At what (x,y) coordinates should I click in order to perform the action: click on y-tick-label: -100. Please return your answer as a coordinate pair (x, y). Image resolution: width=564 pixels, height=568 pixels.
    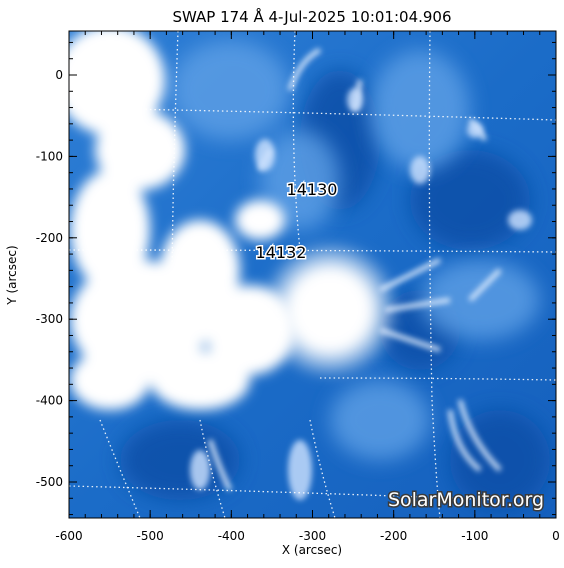
    Looking at the image, I should click on (49, 156).